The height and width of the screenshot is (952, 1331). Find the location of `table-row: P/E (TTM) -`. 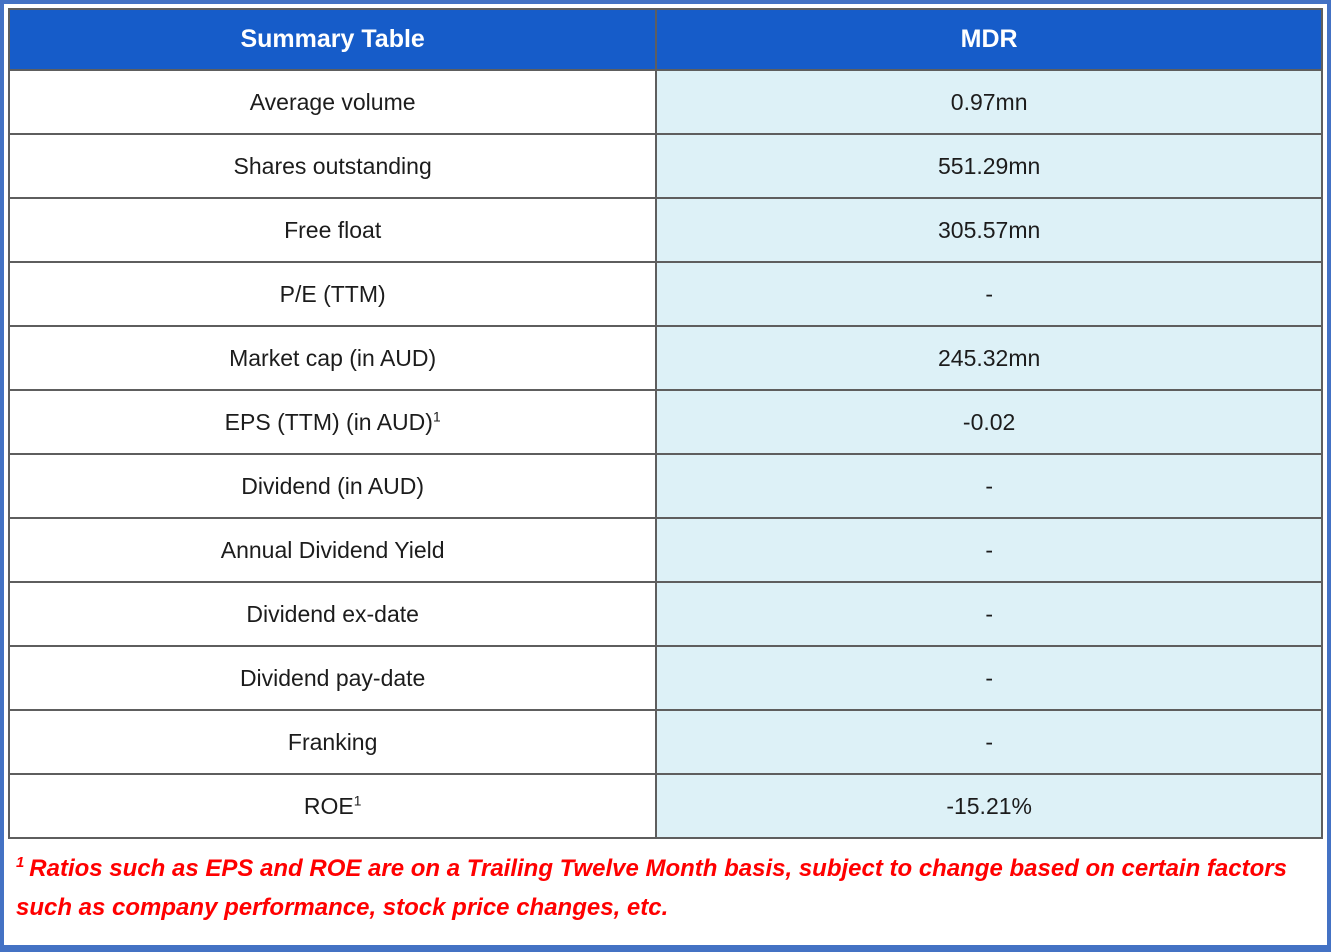

table-row: P/E (TTM) - is located at coordinates (665, 294).